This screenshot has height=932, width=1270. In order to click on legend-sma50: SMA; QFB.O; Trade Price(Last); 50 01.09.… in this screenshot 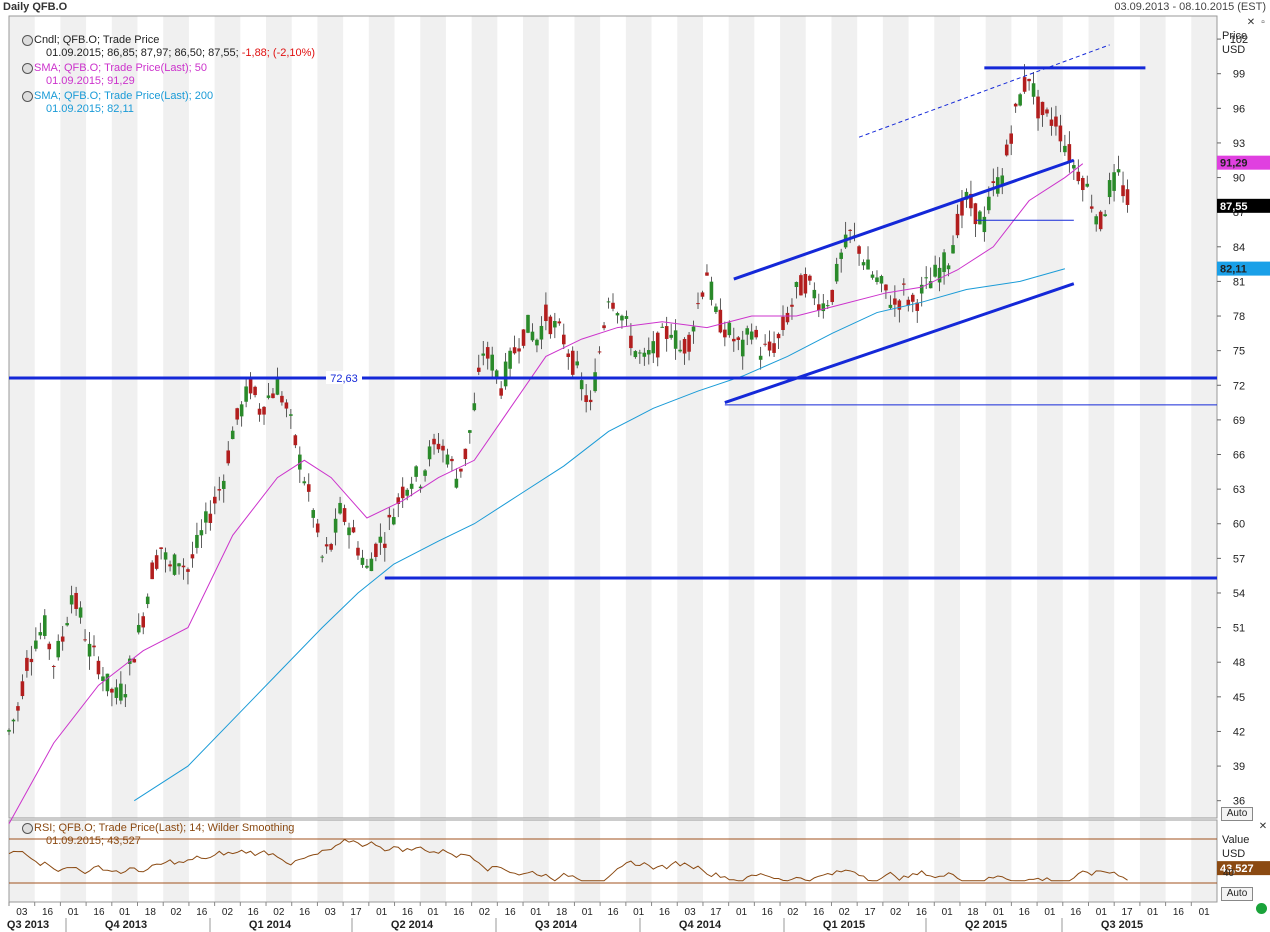, I will do `click(114, 75)`.